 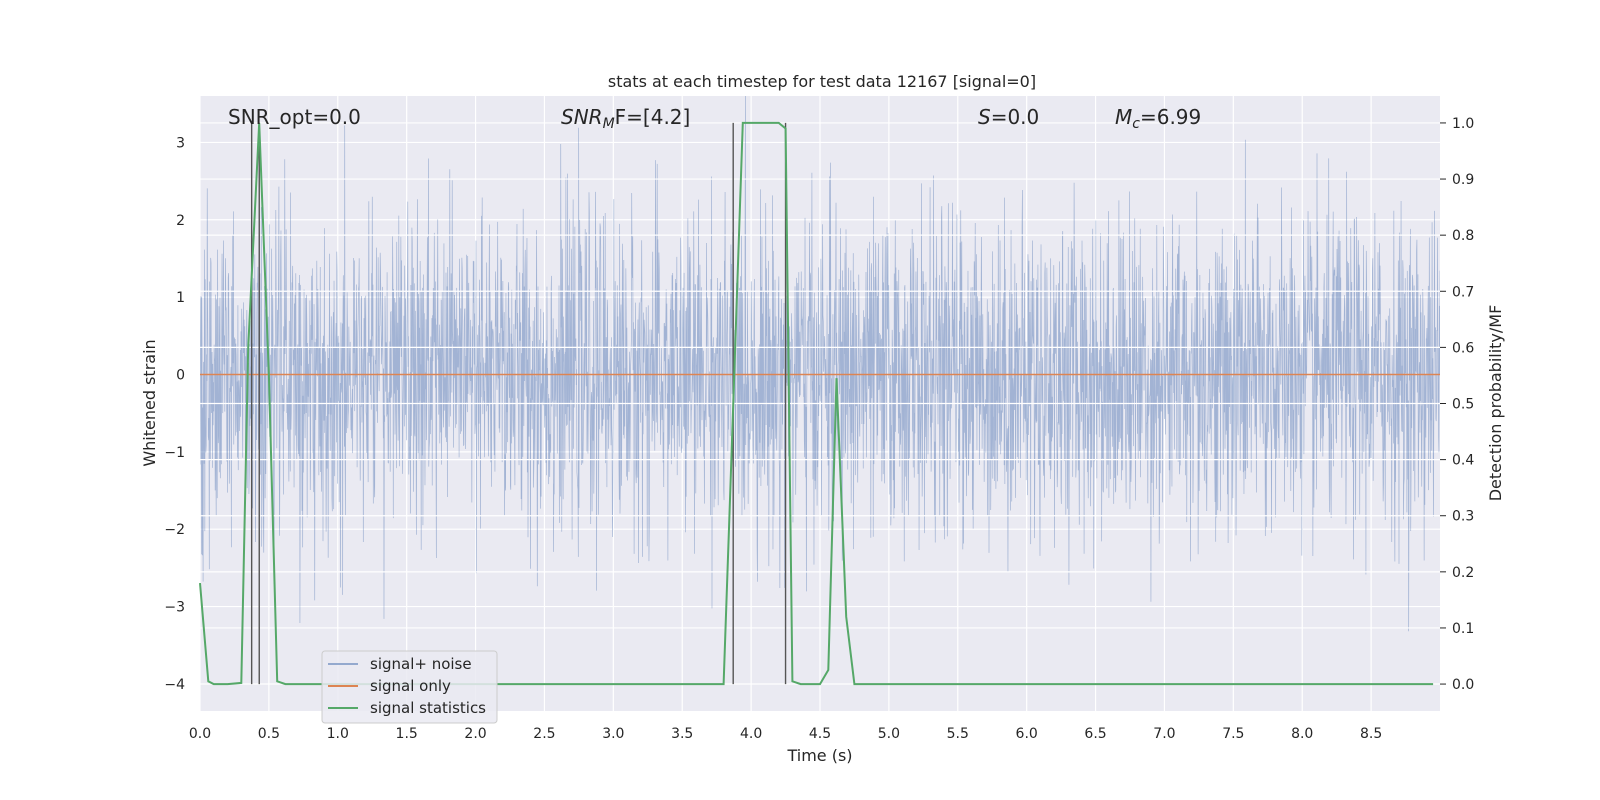 I want to click on legend-label-statistics: signal statistics, so click(x=428, y=708).